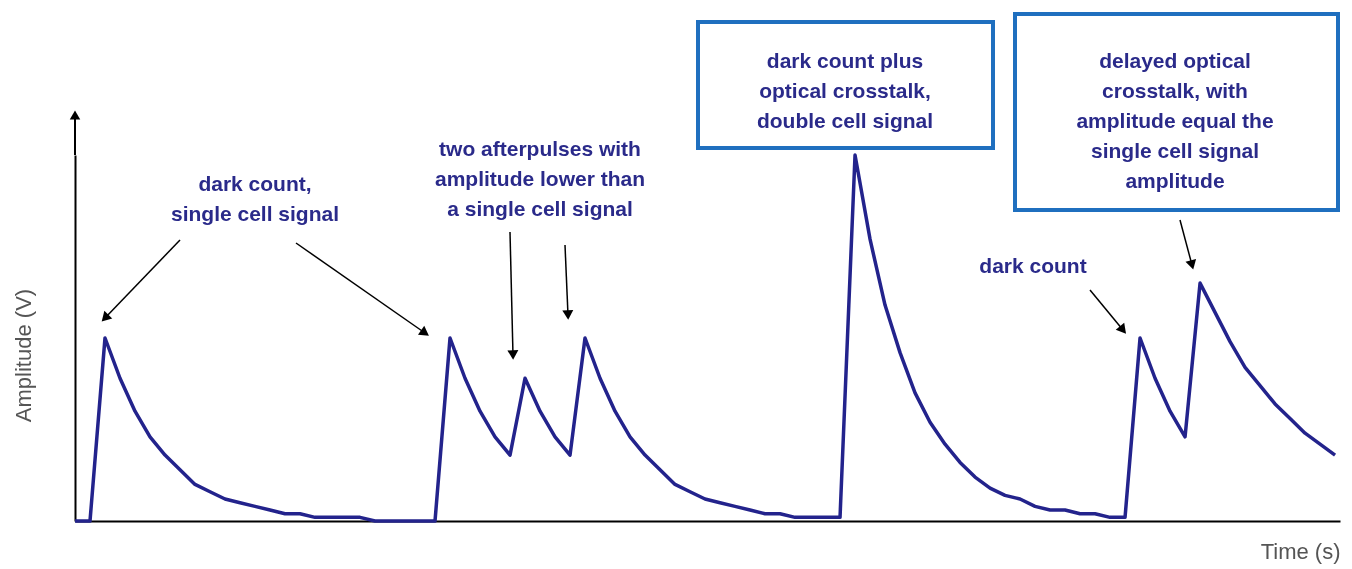  What do you see at coordinates (845, 90) in the screenshot?
I see `text: dark count plus optical crosstalk, double cell signal` at bounding box center [845, 90].